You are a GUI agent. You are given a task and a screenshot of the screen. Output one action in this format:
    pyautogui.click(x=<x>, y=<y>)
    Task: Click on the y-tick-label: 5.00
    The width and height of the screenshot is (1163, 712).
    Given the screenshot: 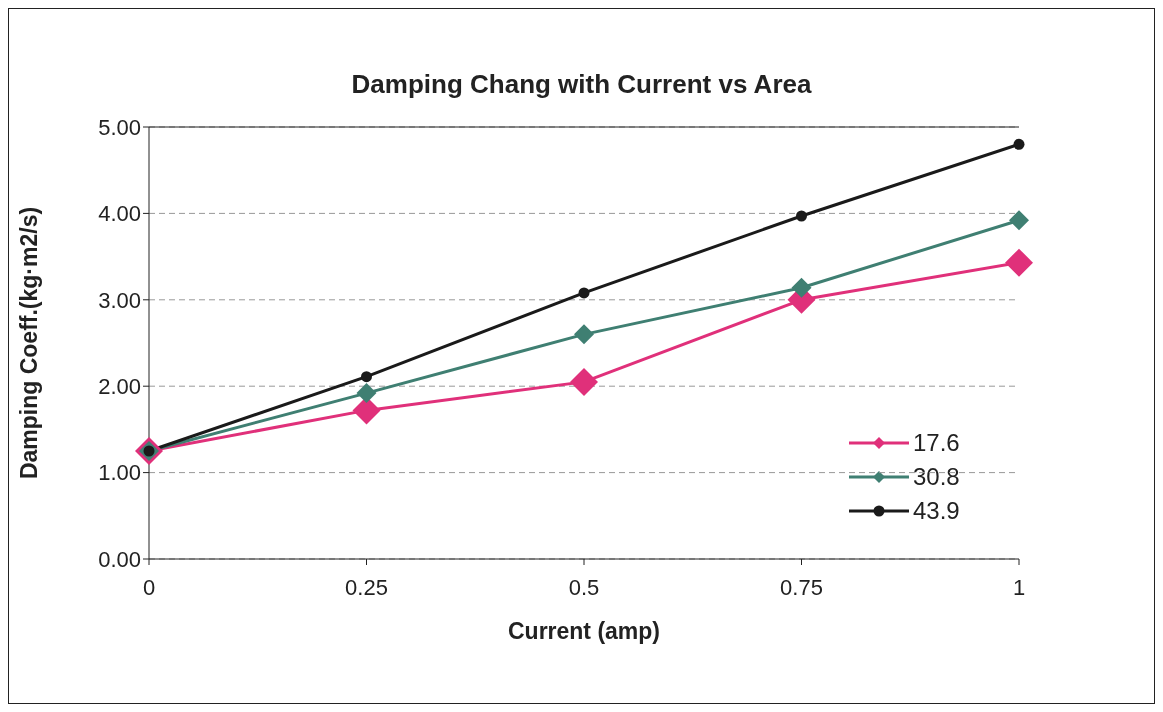 What is the action you would take?
    pyautogui.click(x=119, y=127)
    